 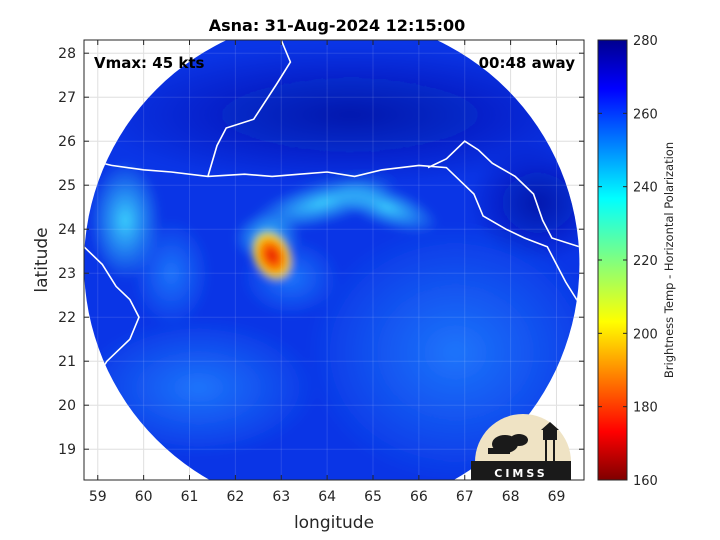 I want to click on y-tick-label: 28, so click(x=67, y=54).